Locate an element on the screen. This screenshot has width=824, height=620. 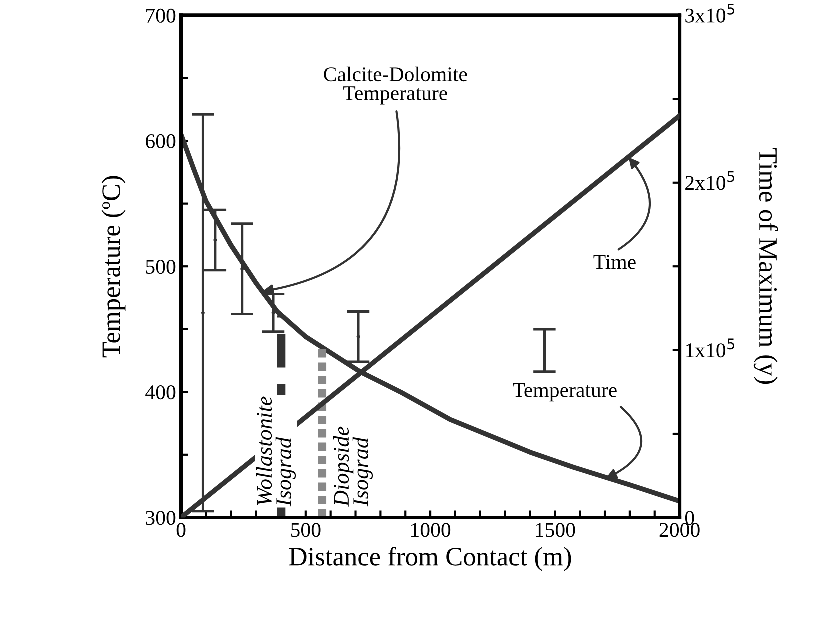
annotation: Calcite-Dolomite Temperature is located at coordinates (396, 85).